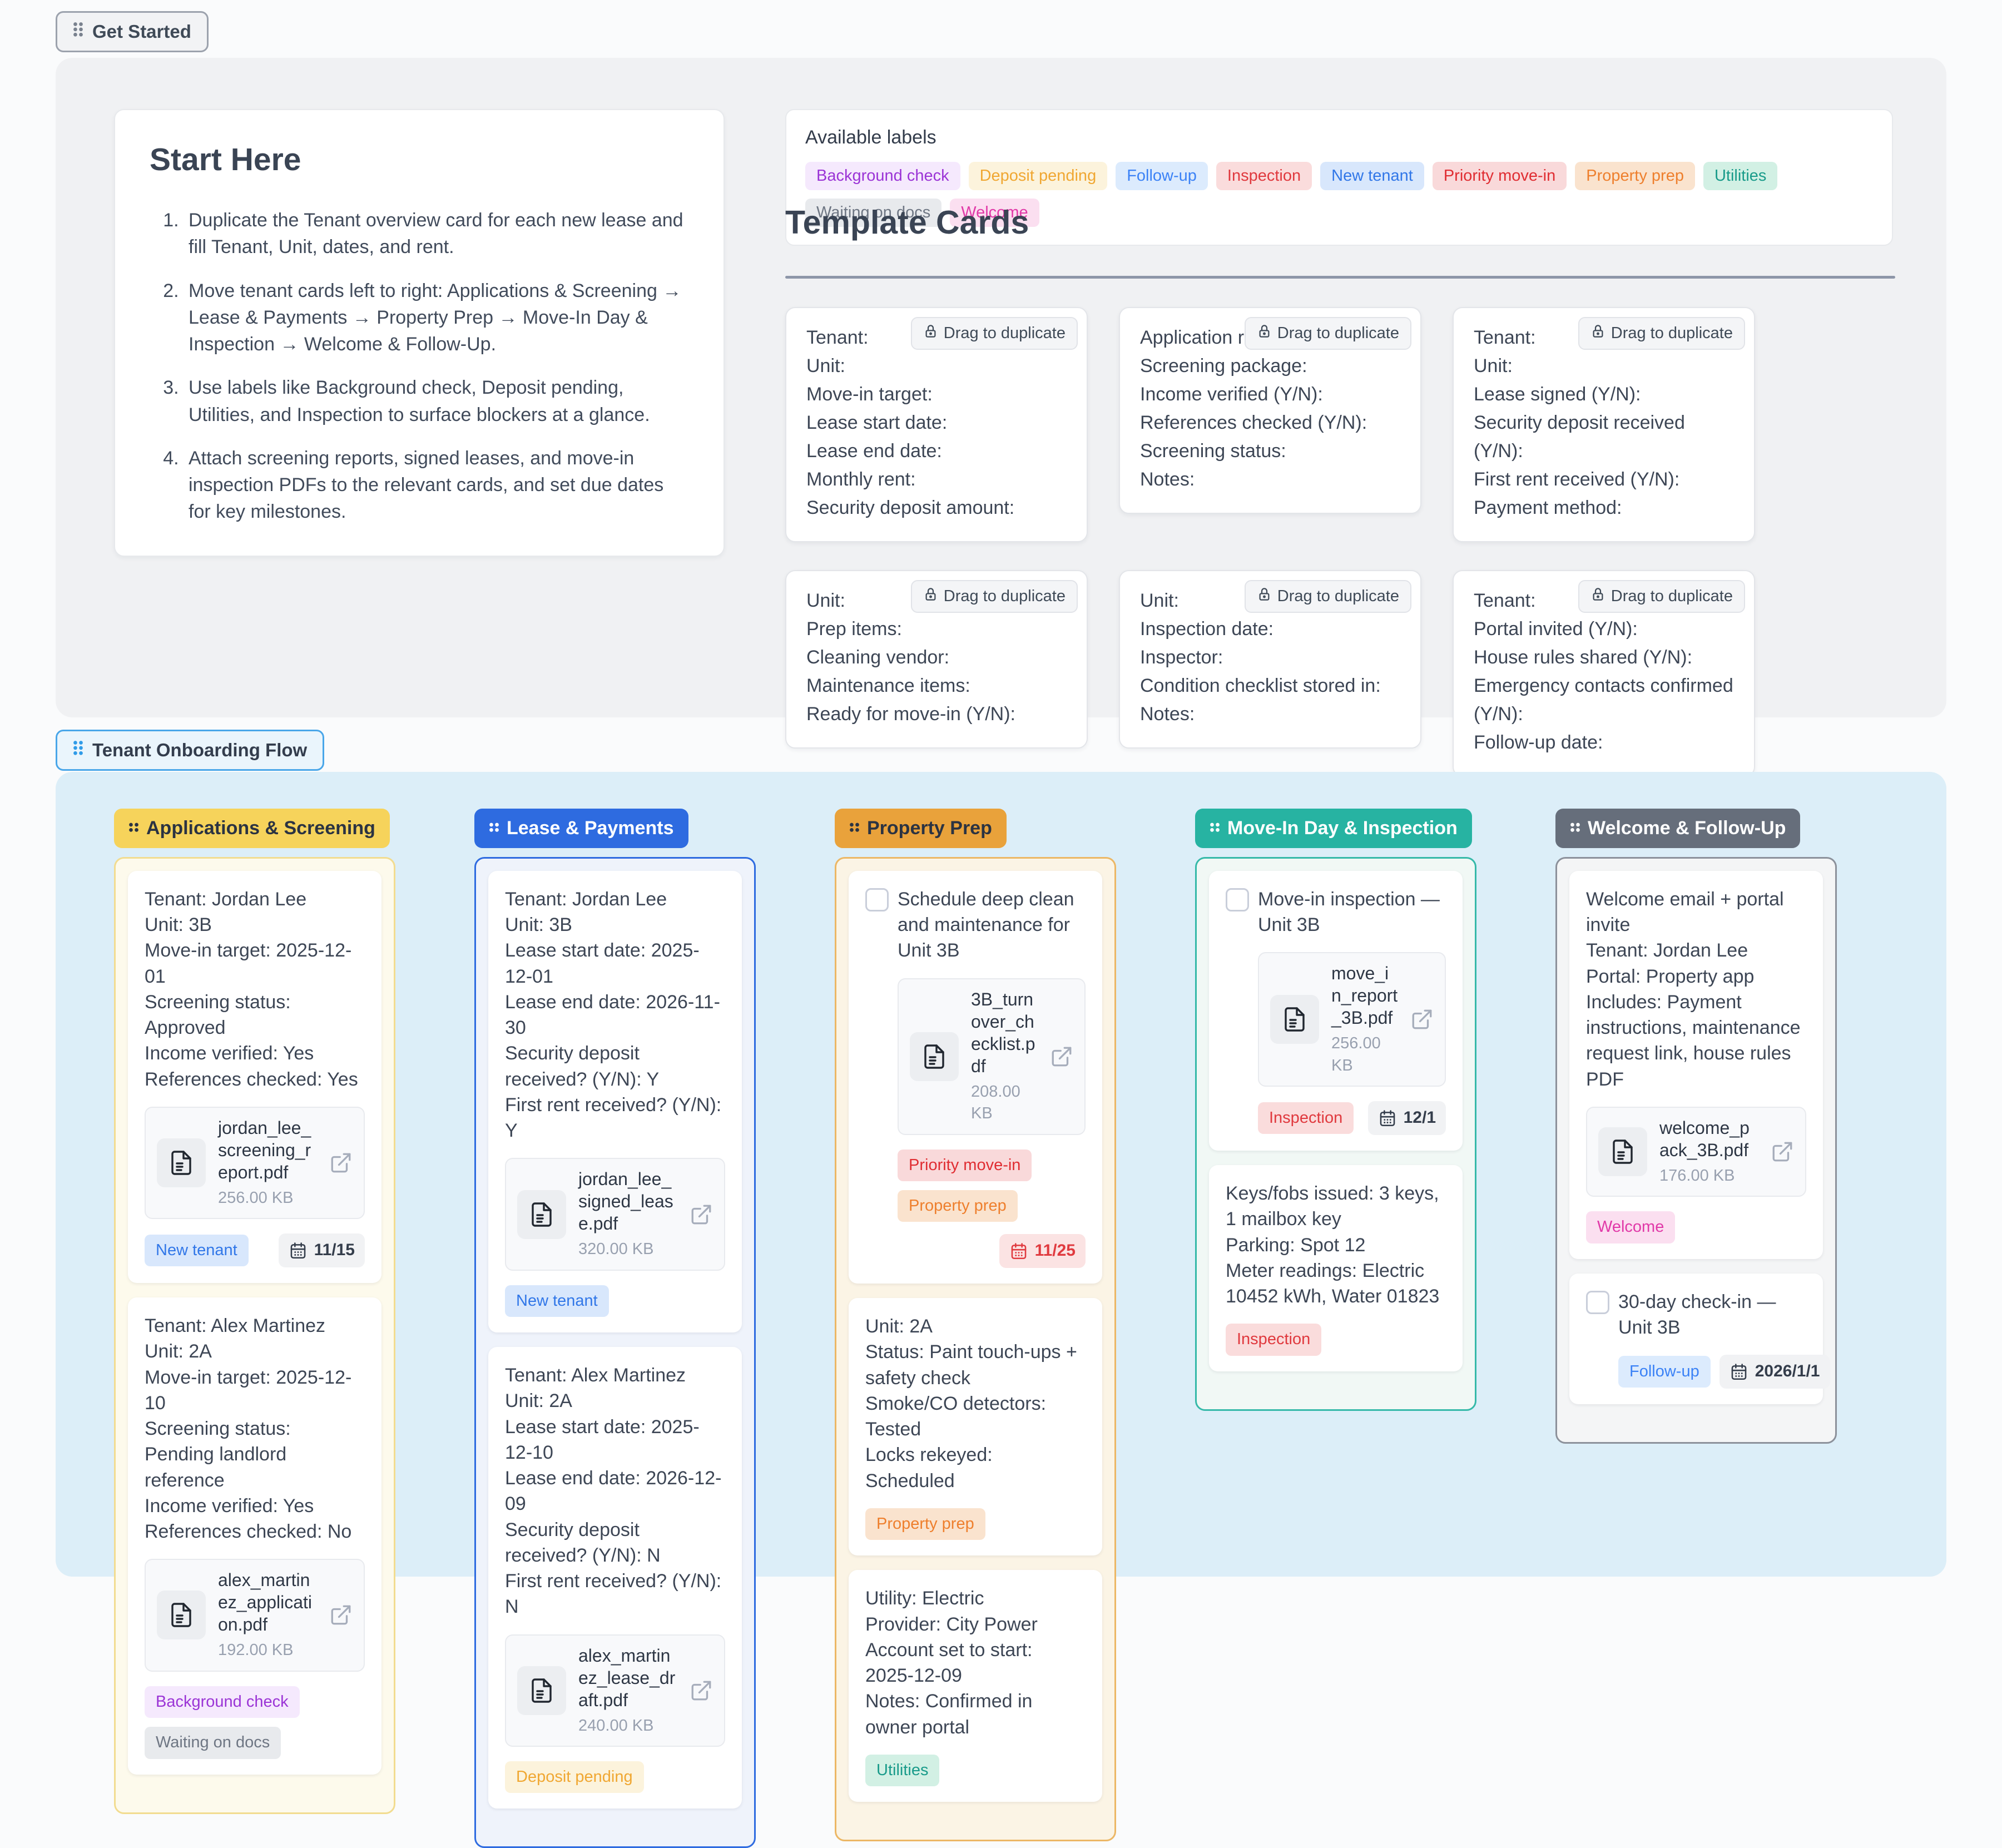 The height and width of the screenshot is (1848, 2002). What do you see at coordinates (1338, 596) in the screenshot?
I see `drag-to-duplicate-label: Drag to duplicate` at bounding box center [1338, 596].